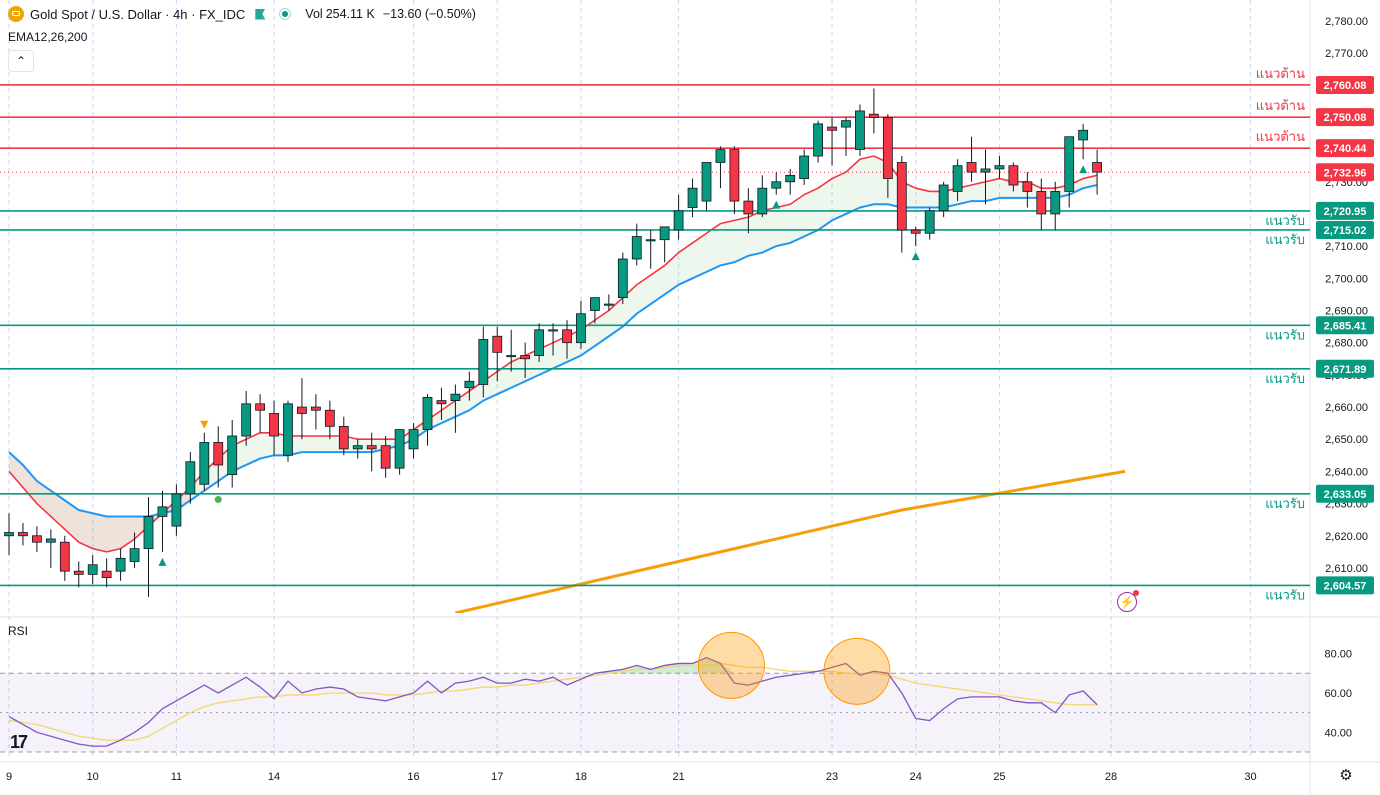 This screenshot has width=1380, height=795. What do you see at coordinates (1345, 370) in the screenshot?
I see `support-price-label: 2,671.89` at bounding box center [1345, 370].